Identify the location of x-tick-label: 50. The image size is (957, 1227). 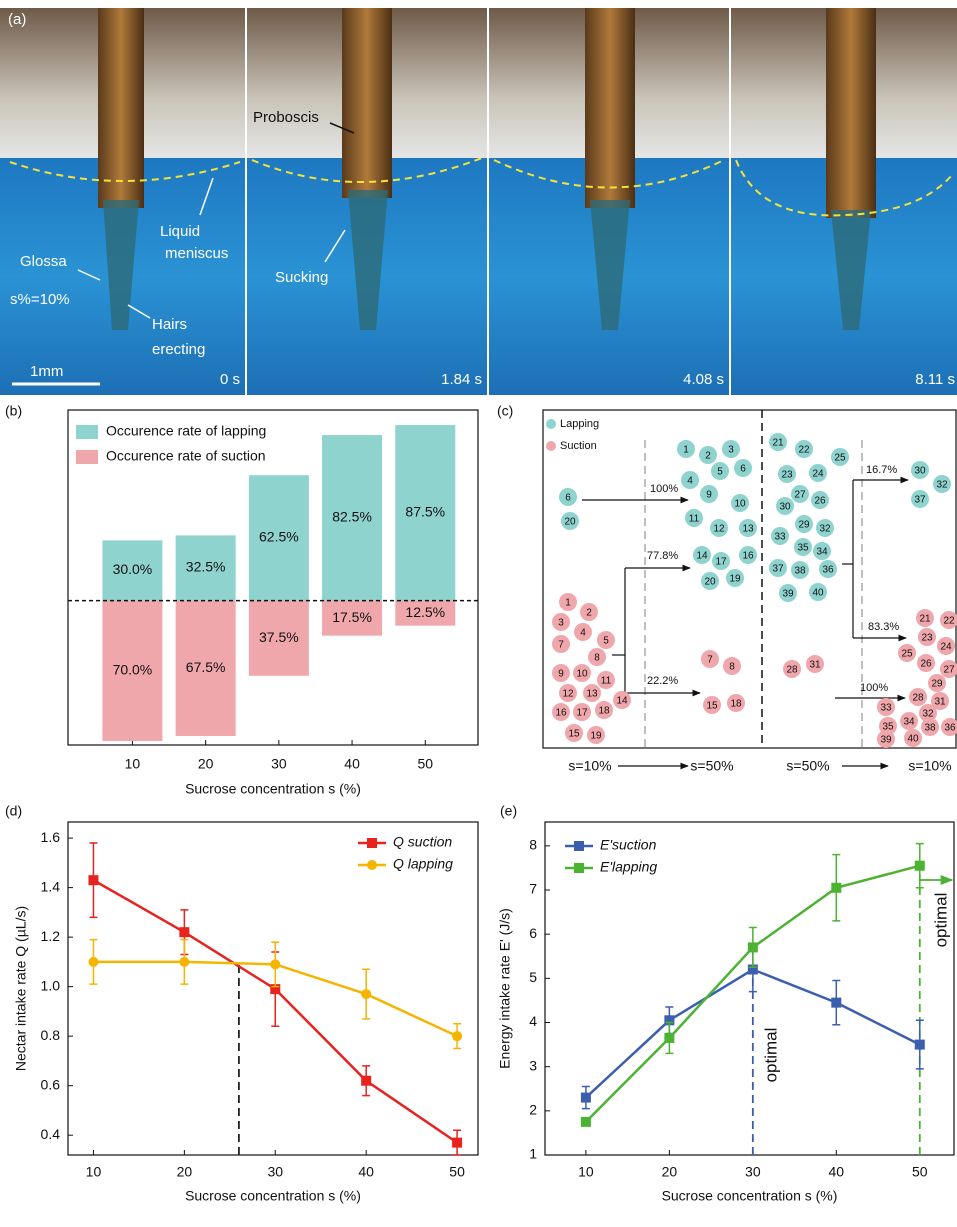
(920, 1172).